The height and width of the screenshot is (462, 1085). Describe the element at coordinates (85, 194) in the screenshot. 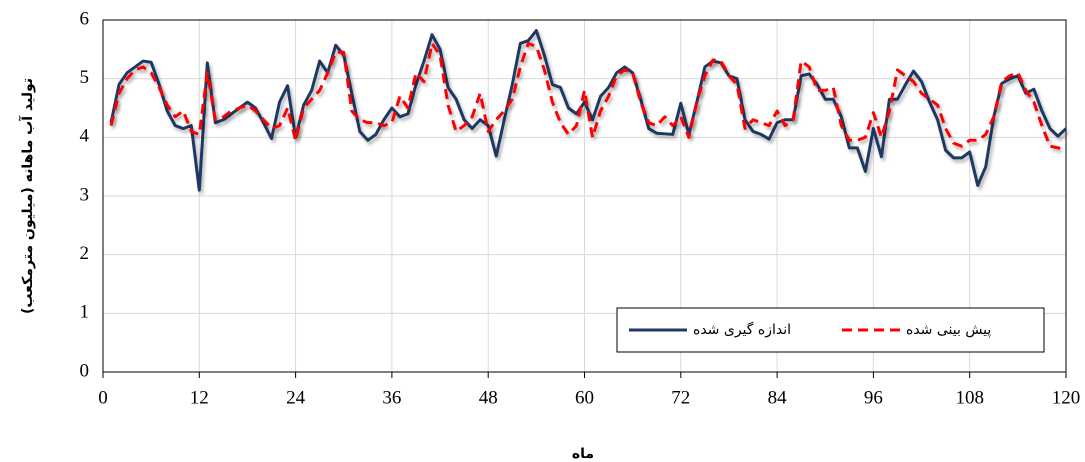

I see `y-tick-label: 3` at that location.